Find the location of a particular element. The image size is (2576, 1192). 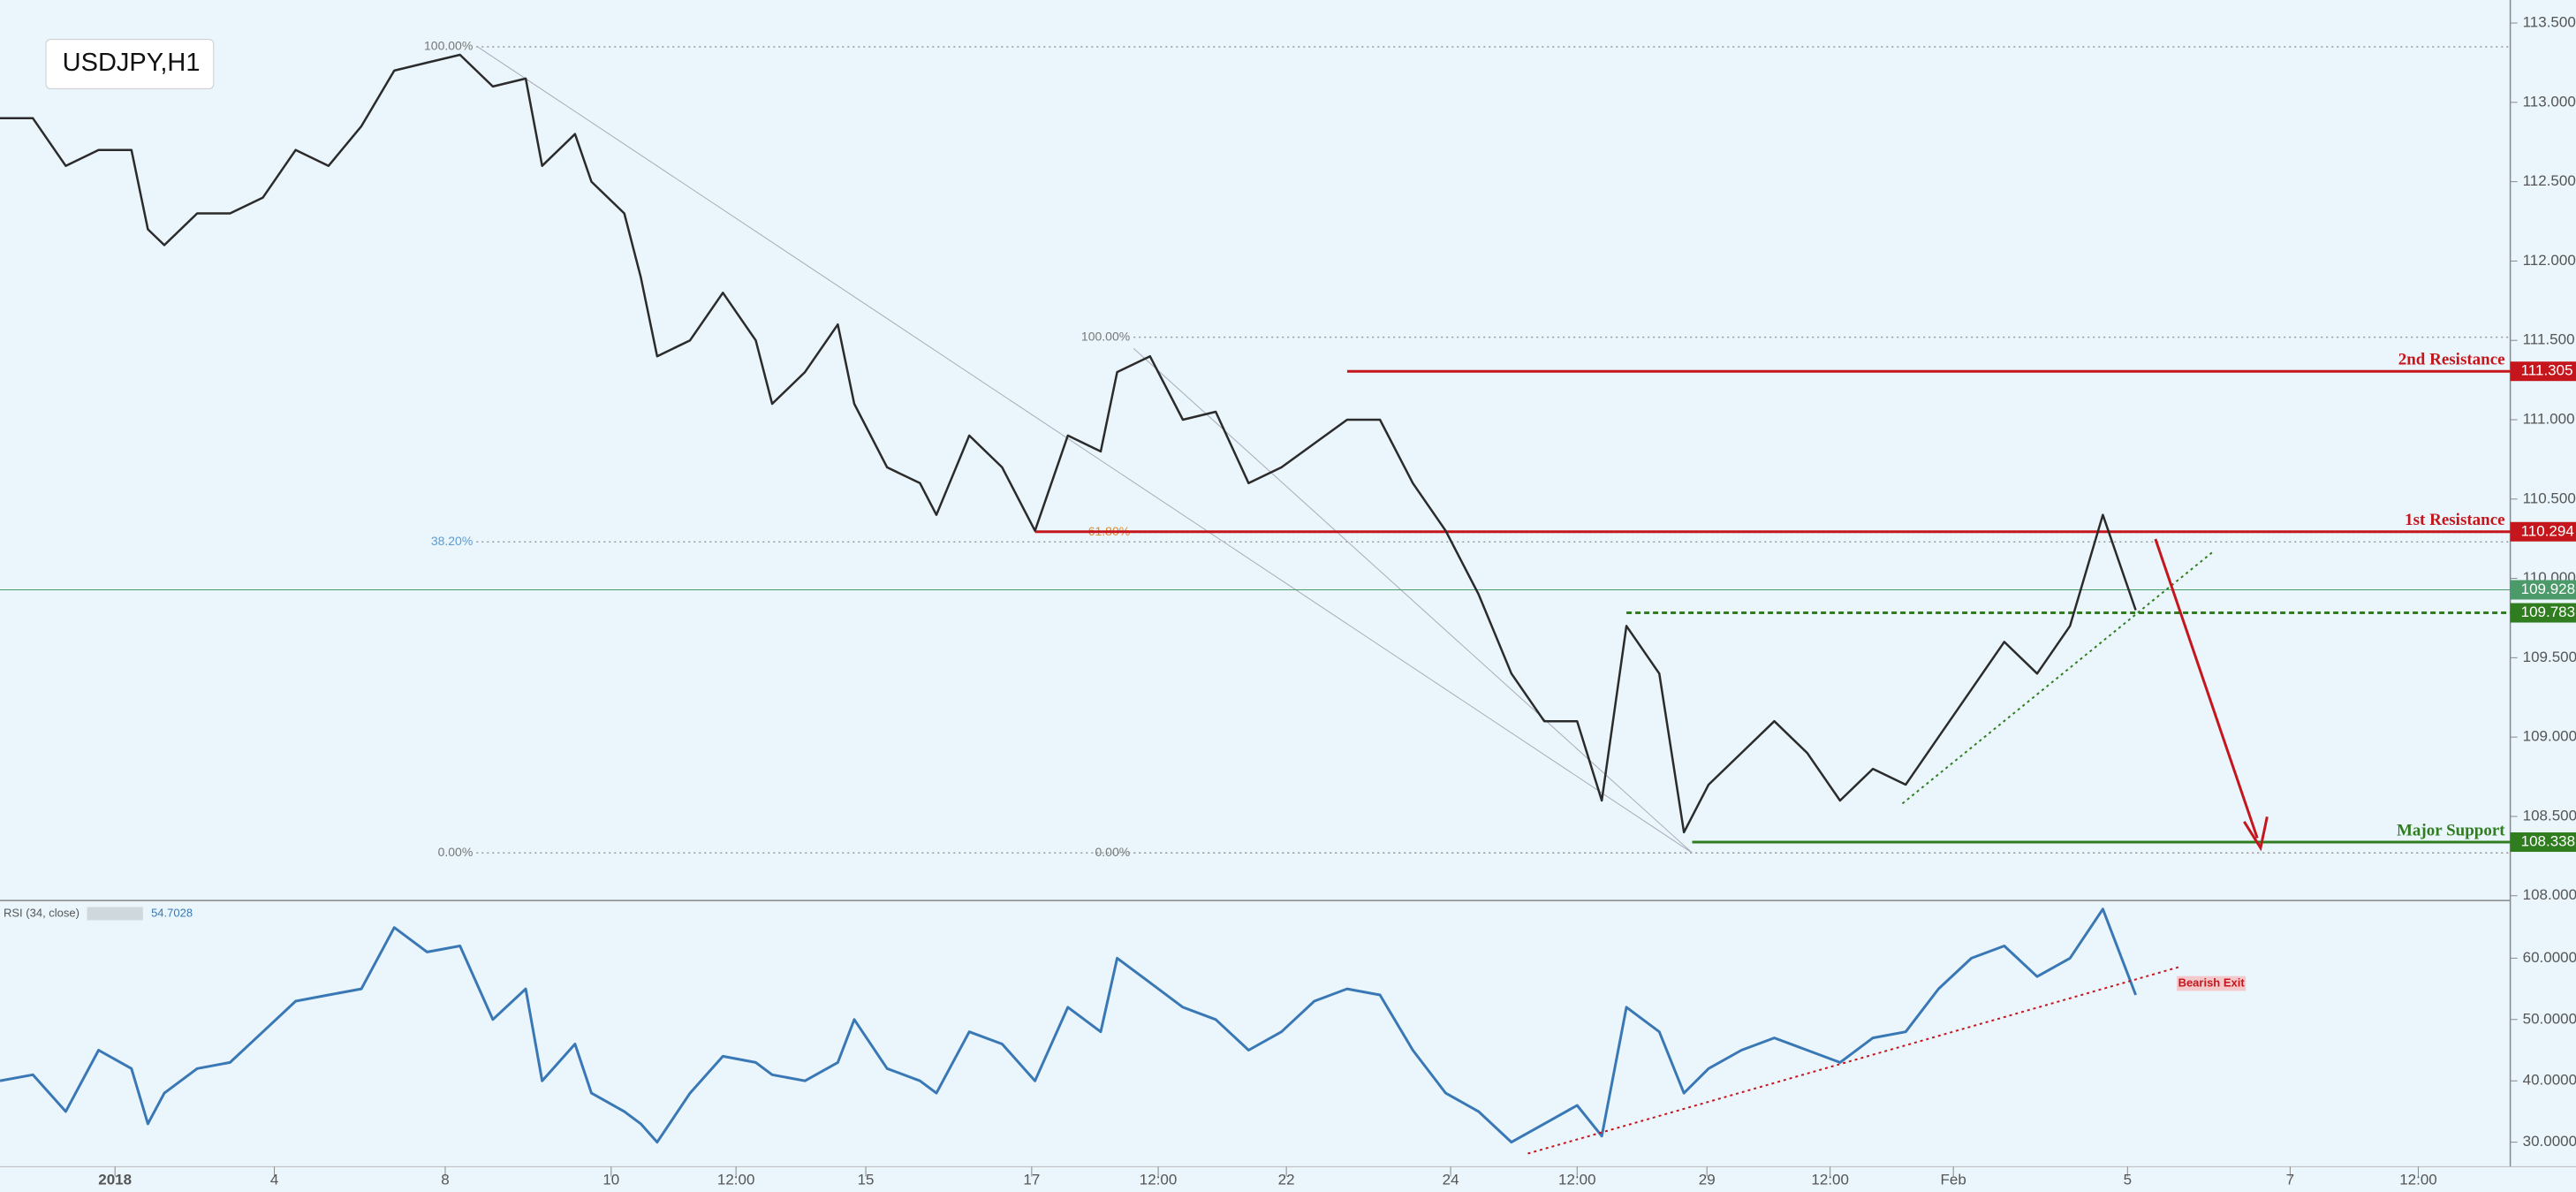

y-tick-label: 109.000 is located at coordinates (2549, 736).